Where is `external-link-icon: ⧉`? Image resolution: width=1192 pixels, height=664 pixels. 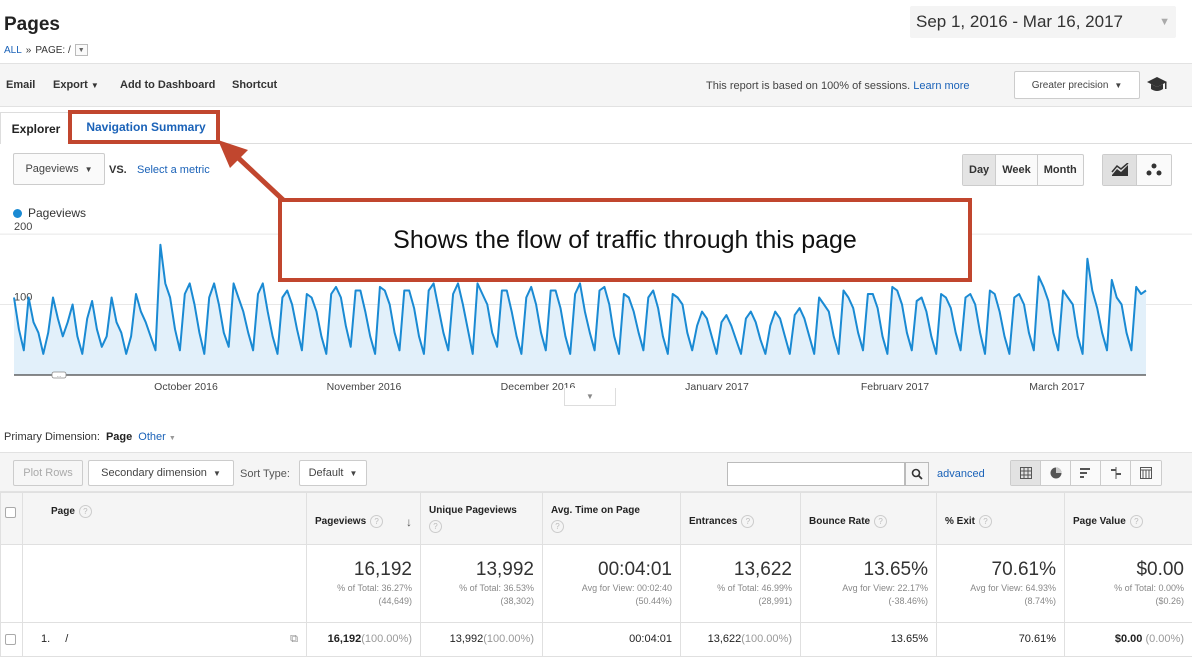 external-link-icon: ⧉ is located at coordinates (294, 639).